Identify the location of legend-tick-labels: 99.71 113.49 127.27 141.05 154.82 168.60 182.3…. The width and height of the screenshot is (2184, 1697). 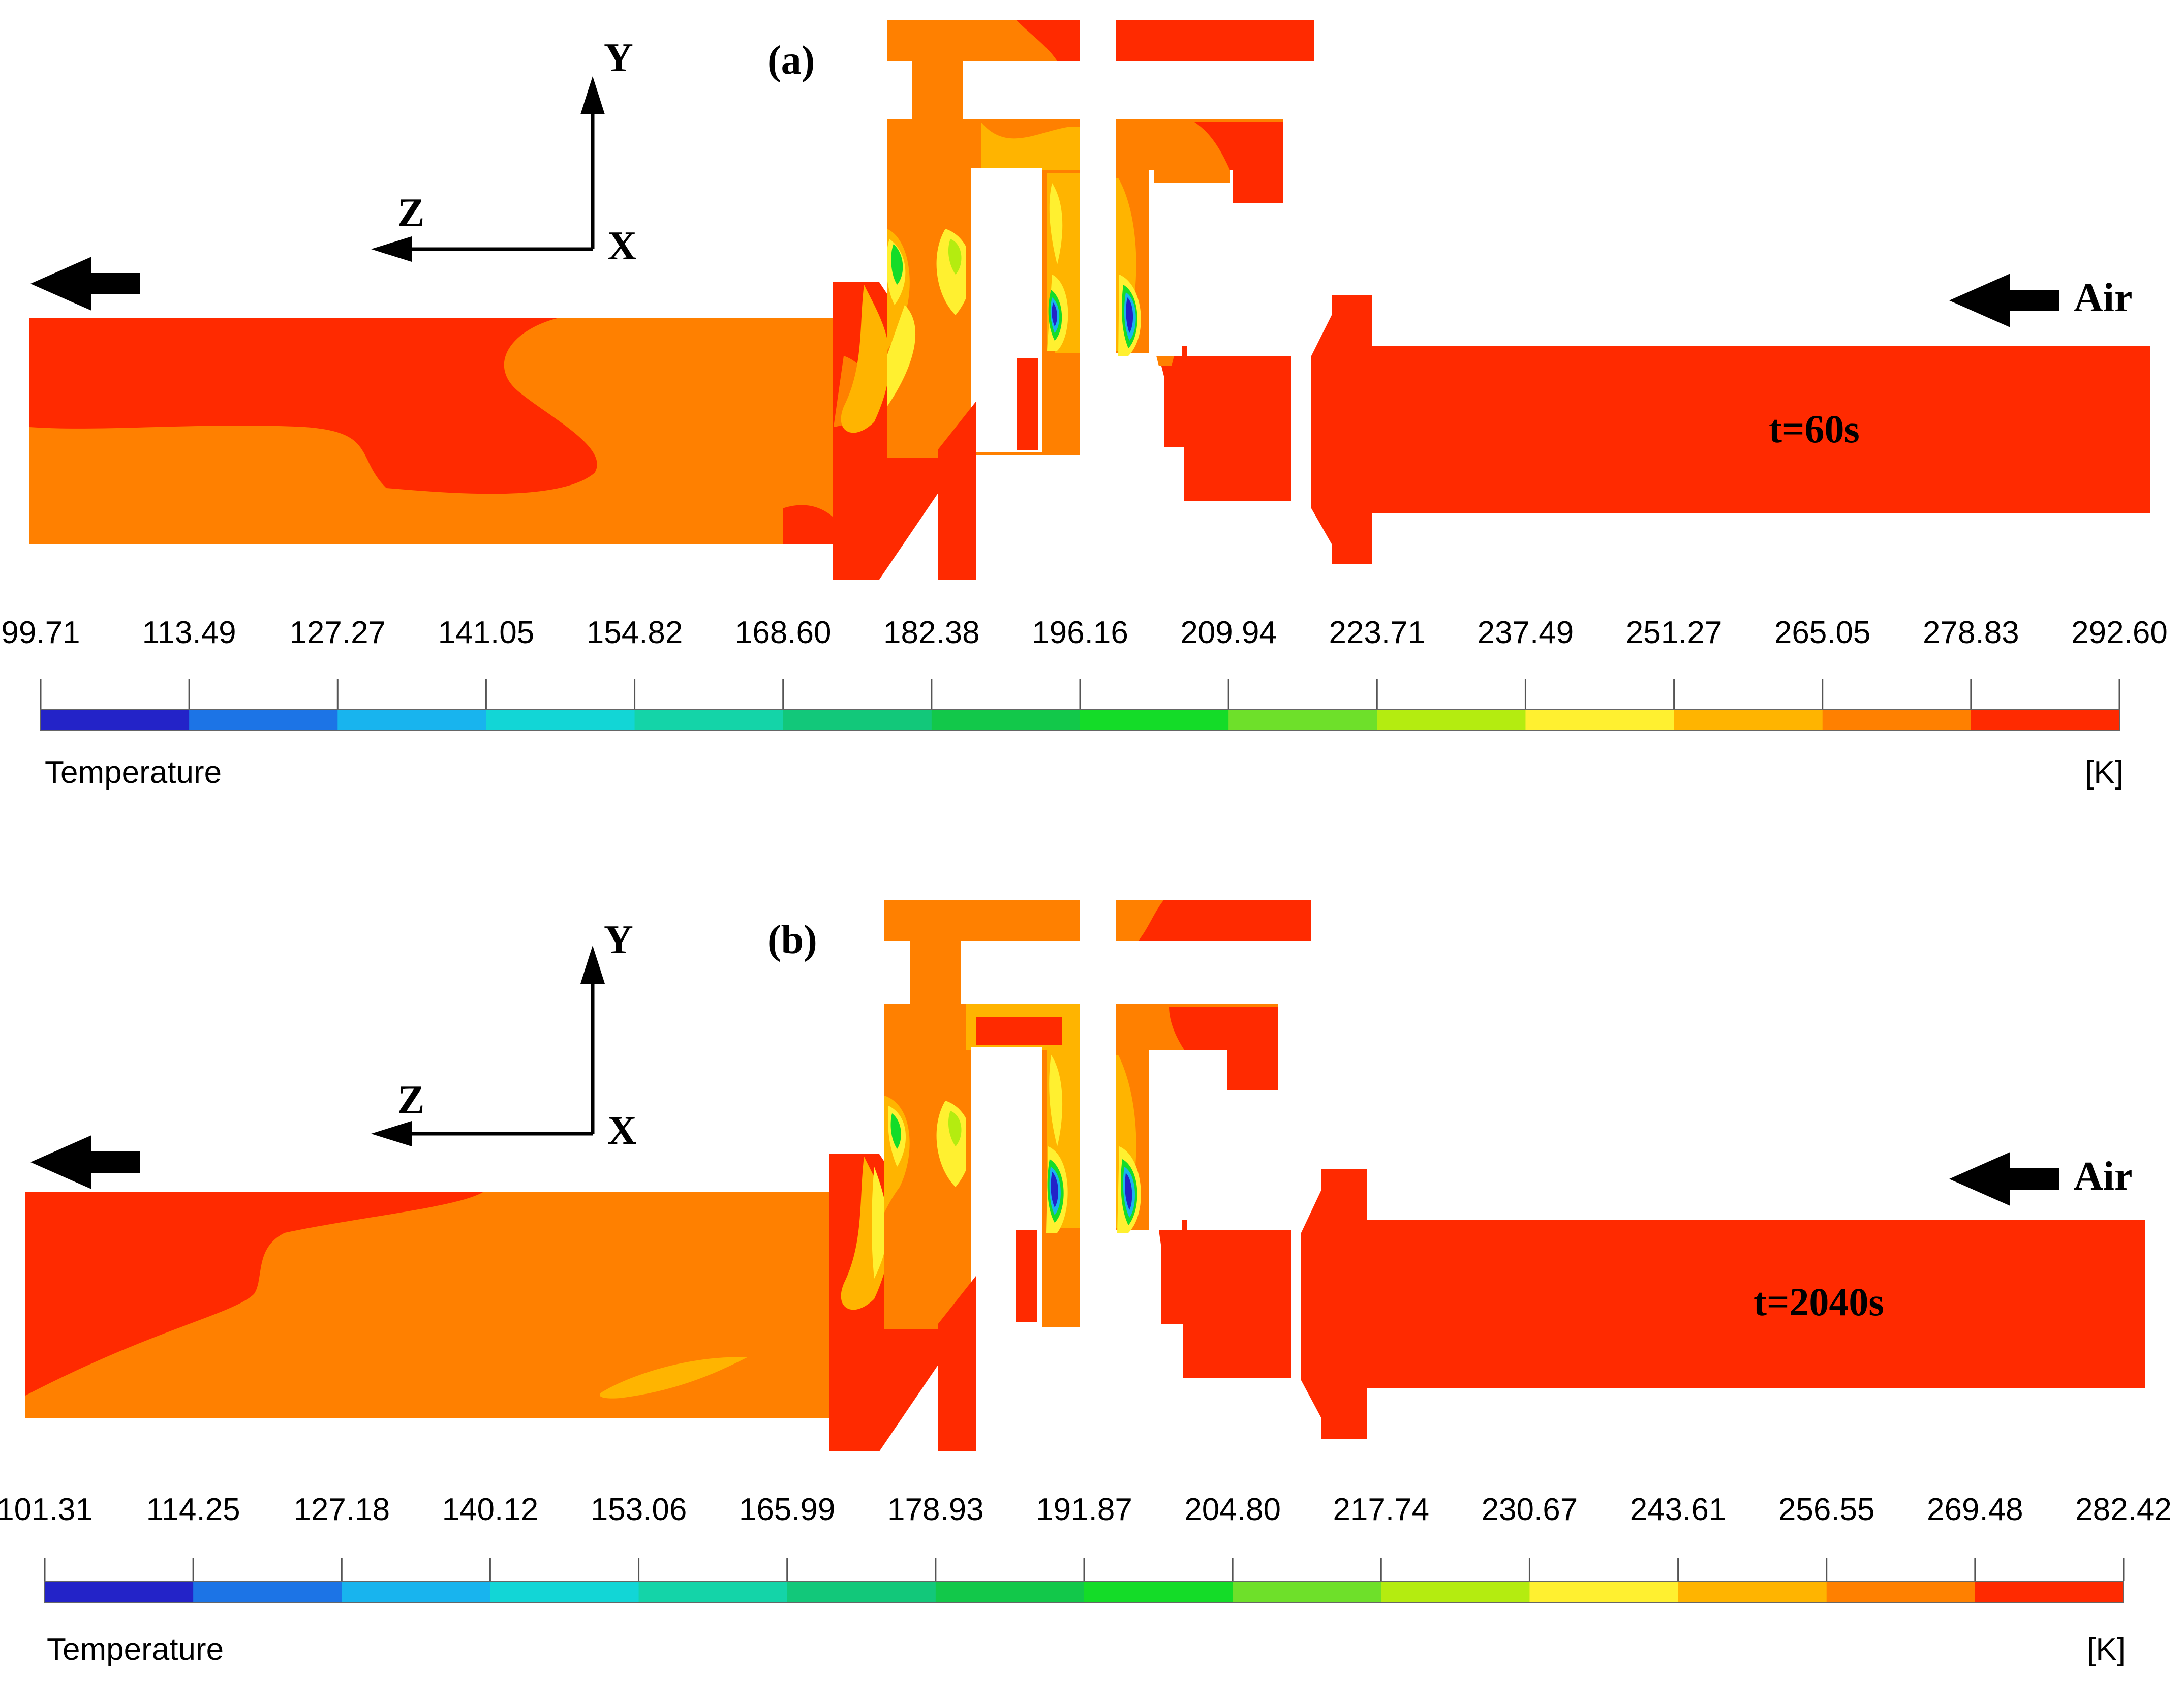
(1084, 662).